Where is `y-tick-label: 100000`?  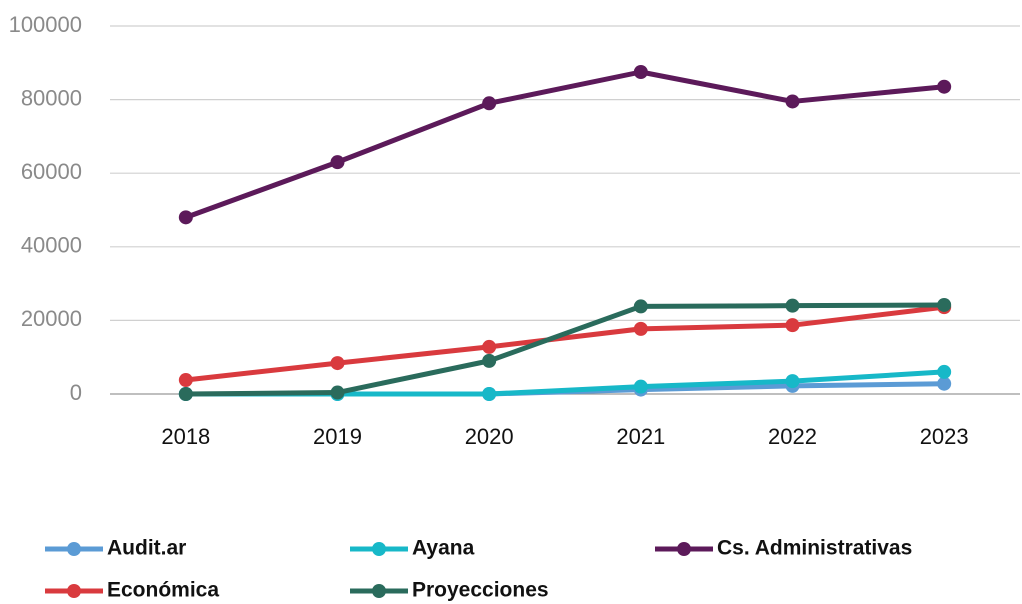 y-tick-label: 100000 is located at coordinates (45, 24).